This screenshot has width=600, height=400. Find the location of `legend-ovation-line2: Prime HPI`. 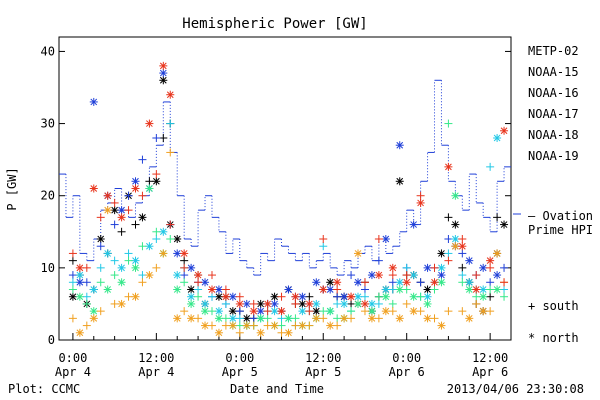

legend-ovation-line2: Prime HPI is located at coordinates (560, 230).